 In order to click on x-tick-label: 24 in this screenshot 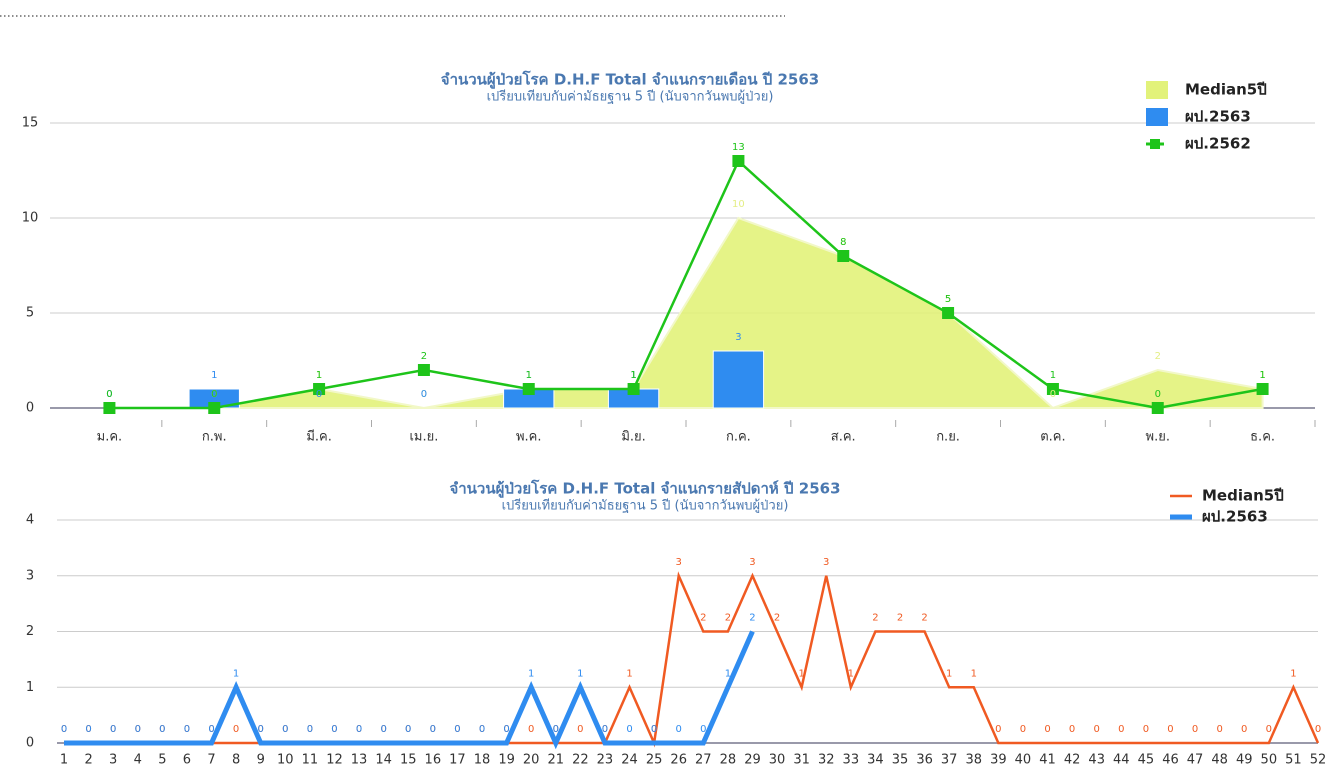, I will do `click(629, 760)`.